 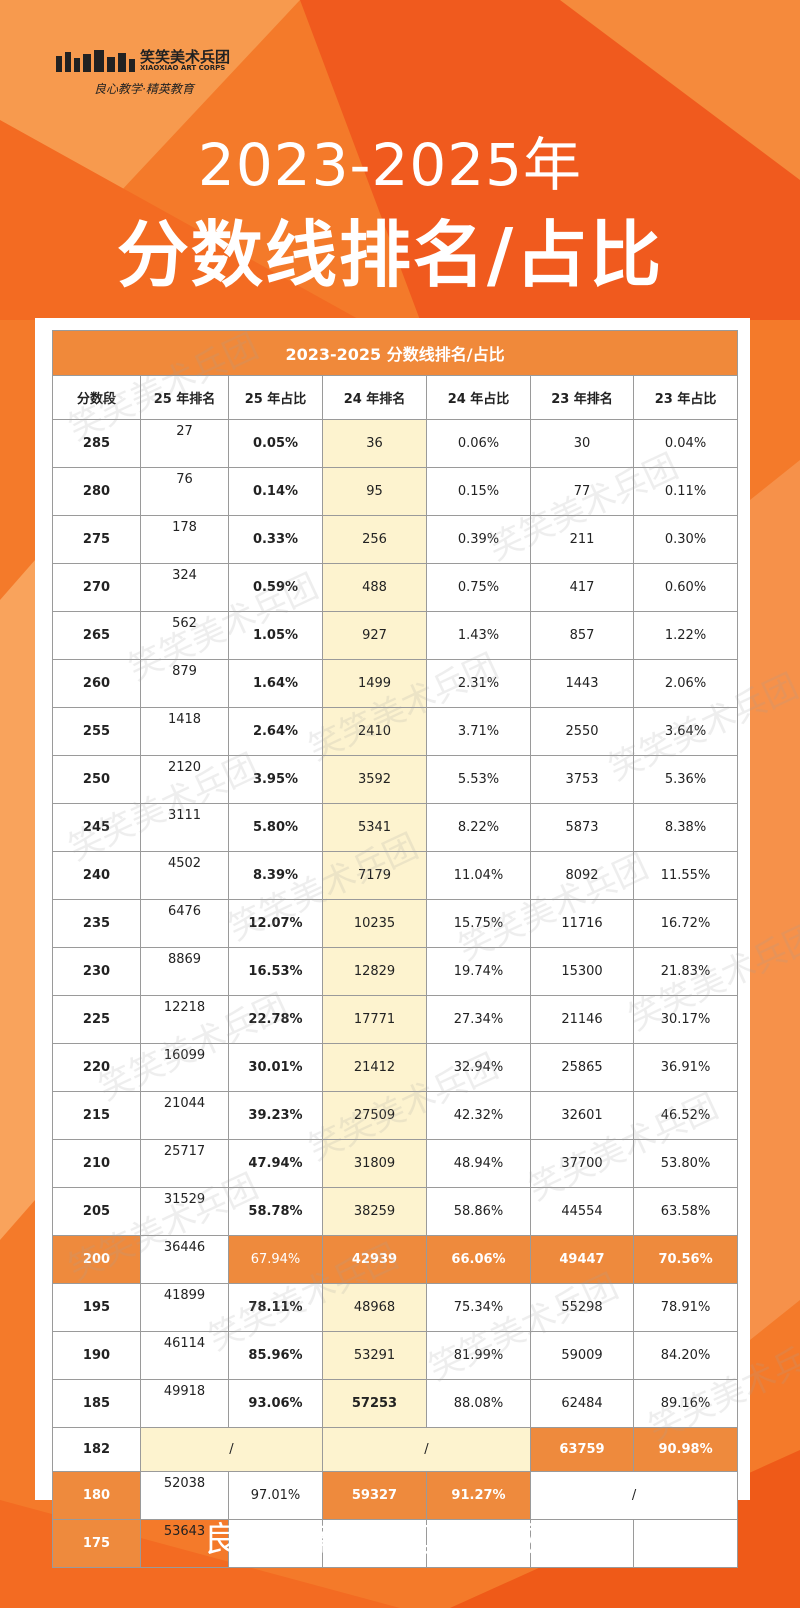 What do you see at coordinates (582, 1067) in the screenshot?
I see `table-cell: 25865` at bounding box center [582, 1067].